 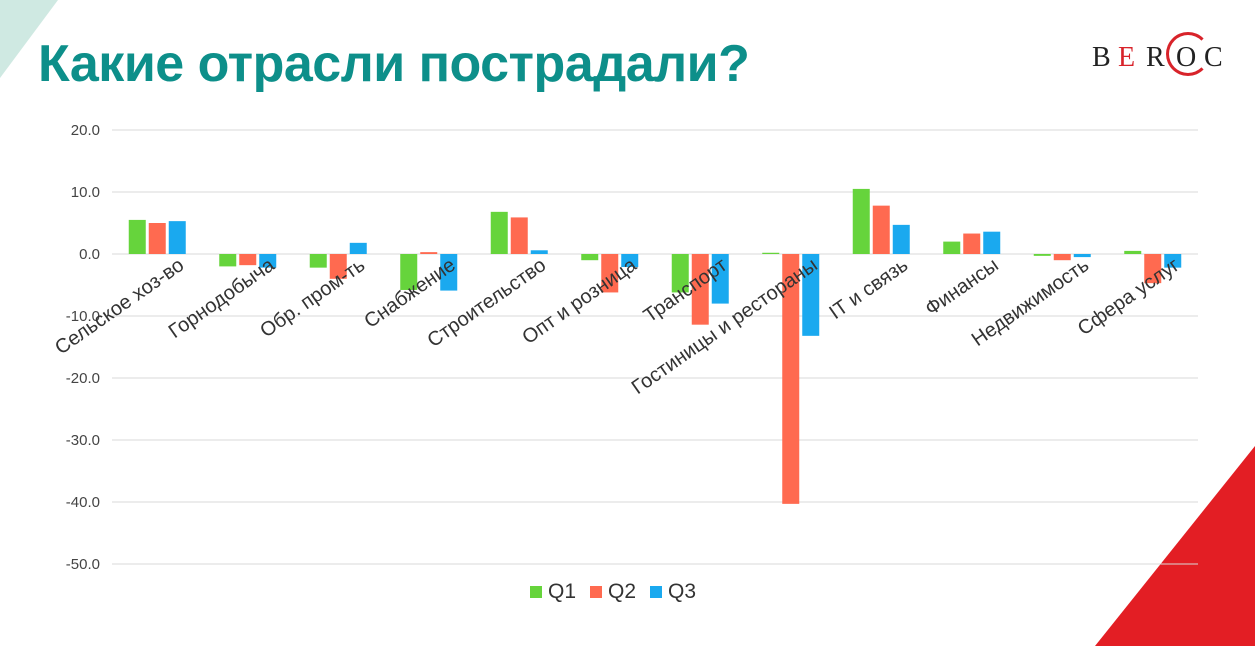 What do you see at coordinates (682, 591) in the screenshot?
I see `legend-label-q3: Q3` at bounding box center [682, 591].